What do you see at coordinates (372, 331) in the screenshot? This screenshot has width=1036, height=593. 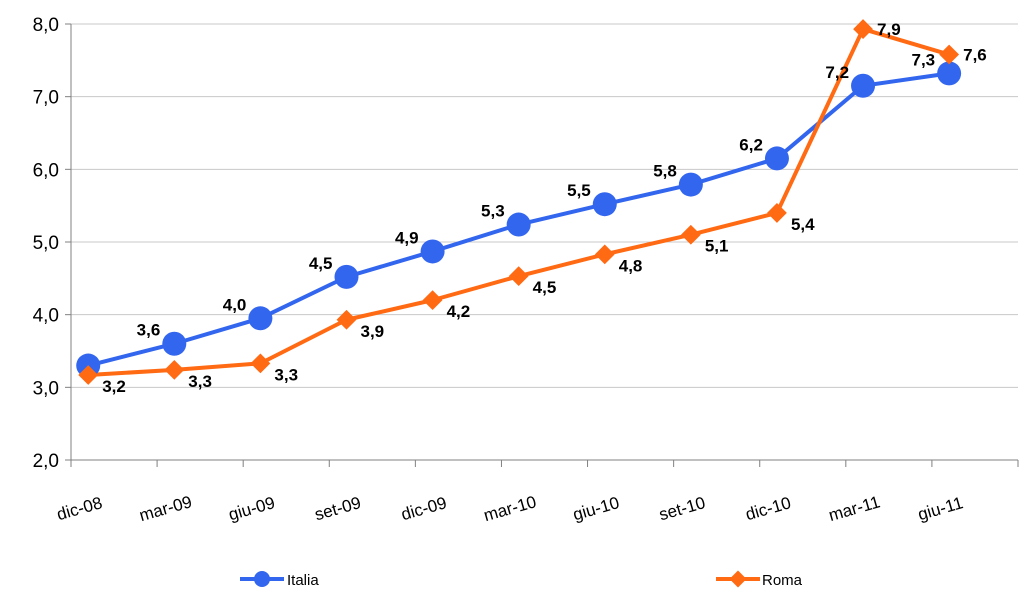 I see `data-label-roma: 3,9` at bounding box center [372, 331].